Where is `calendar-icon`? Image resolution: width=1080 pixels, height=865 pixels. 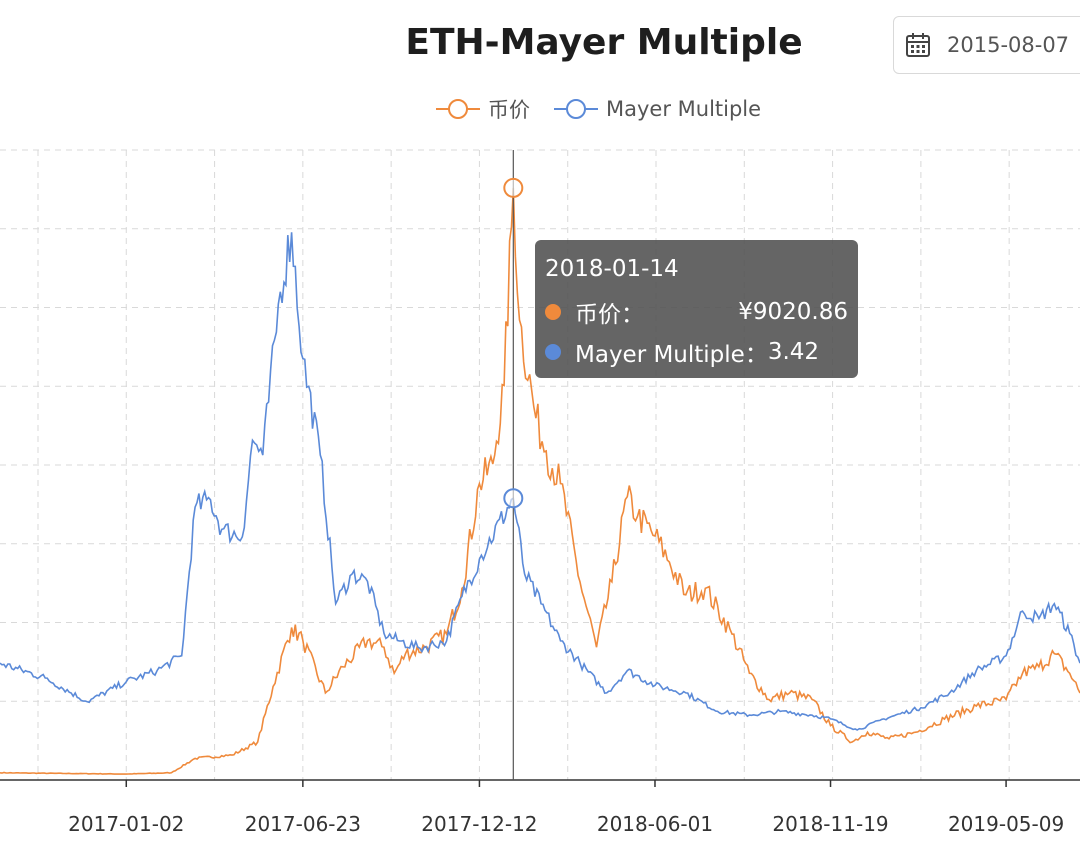
calendar-icon is located at coordinates (918, 45).